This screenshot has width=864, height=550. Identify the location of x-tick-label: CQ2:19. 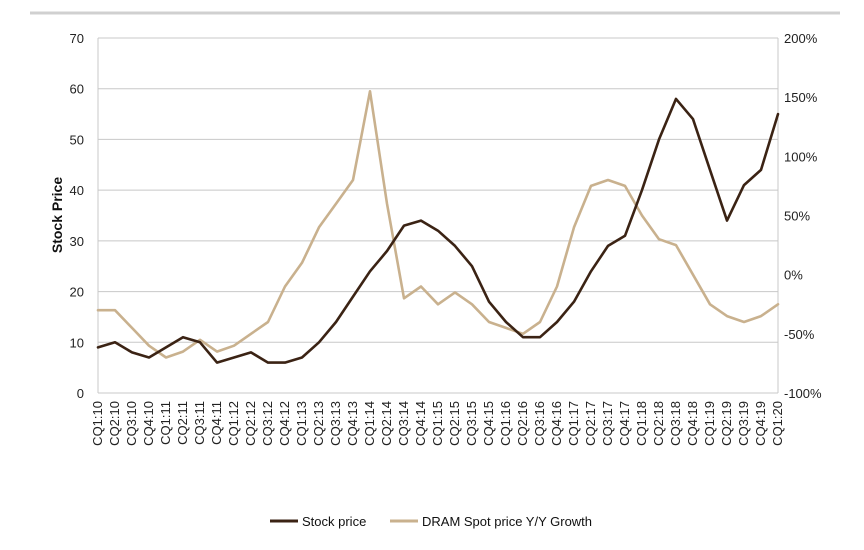
(726, 423).